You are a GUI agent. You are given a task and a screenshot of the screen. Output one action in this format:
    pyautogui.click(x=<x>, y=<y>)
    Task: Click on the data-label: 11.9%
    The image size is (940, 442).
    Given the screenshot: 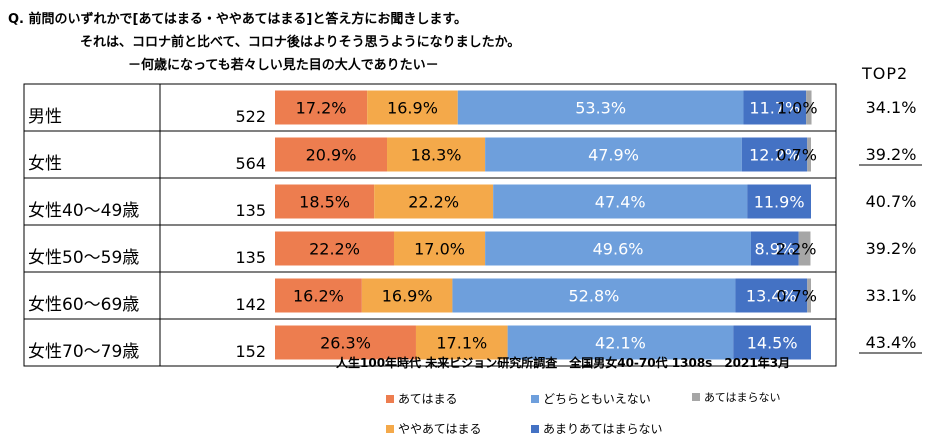 What is the action you would take?
    pyautogui.click(x=779, y=202)
    